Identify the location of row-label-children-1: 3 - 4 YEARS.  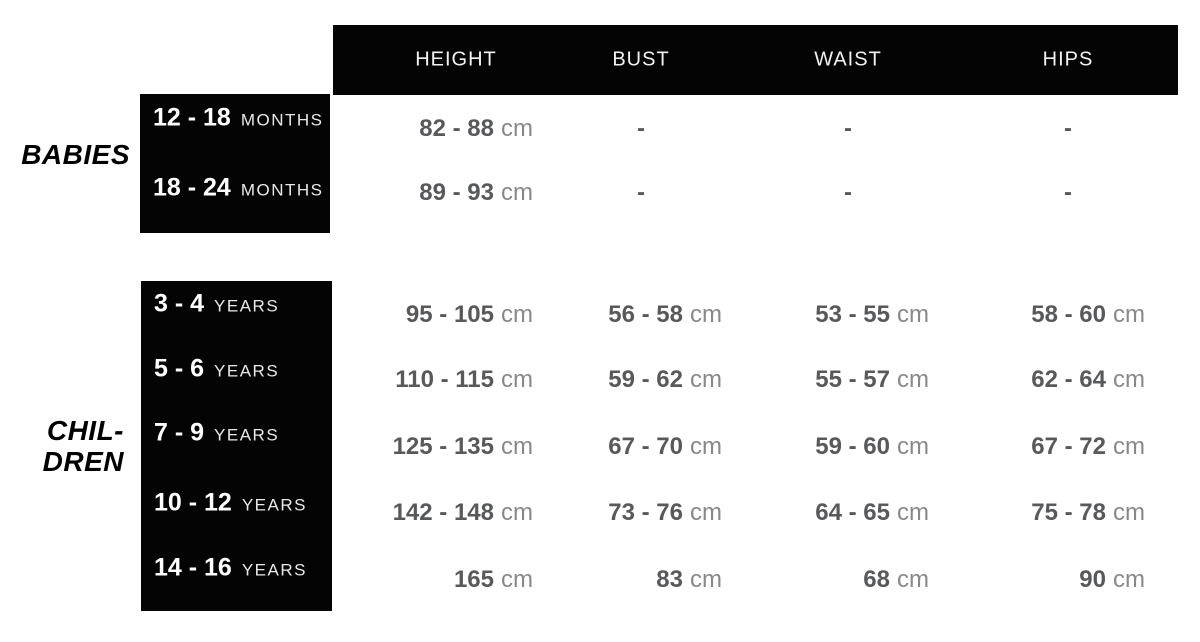
(216, 304).